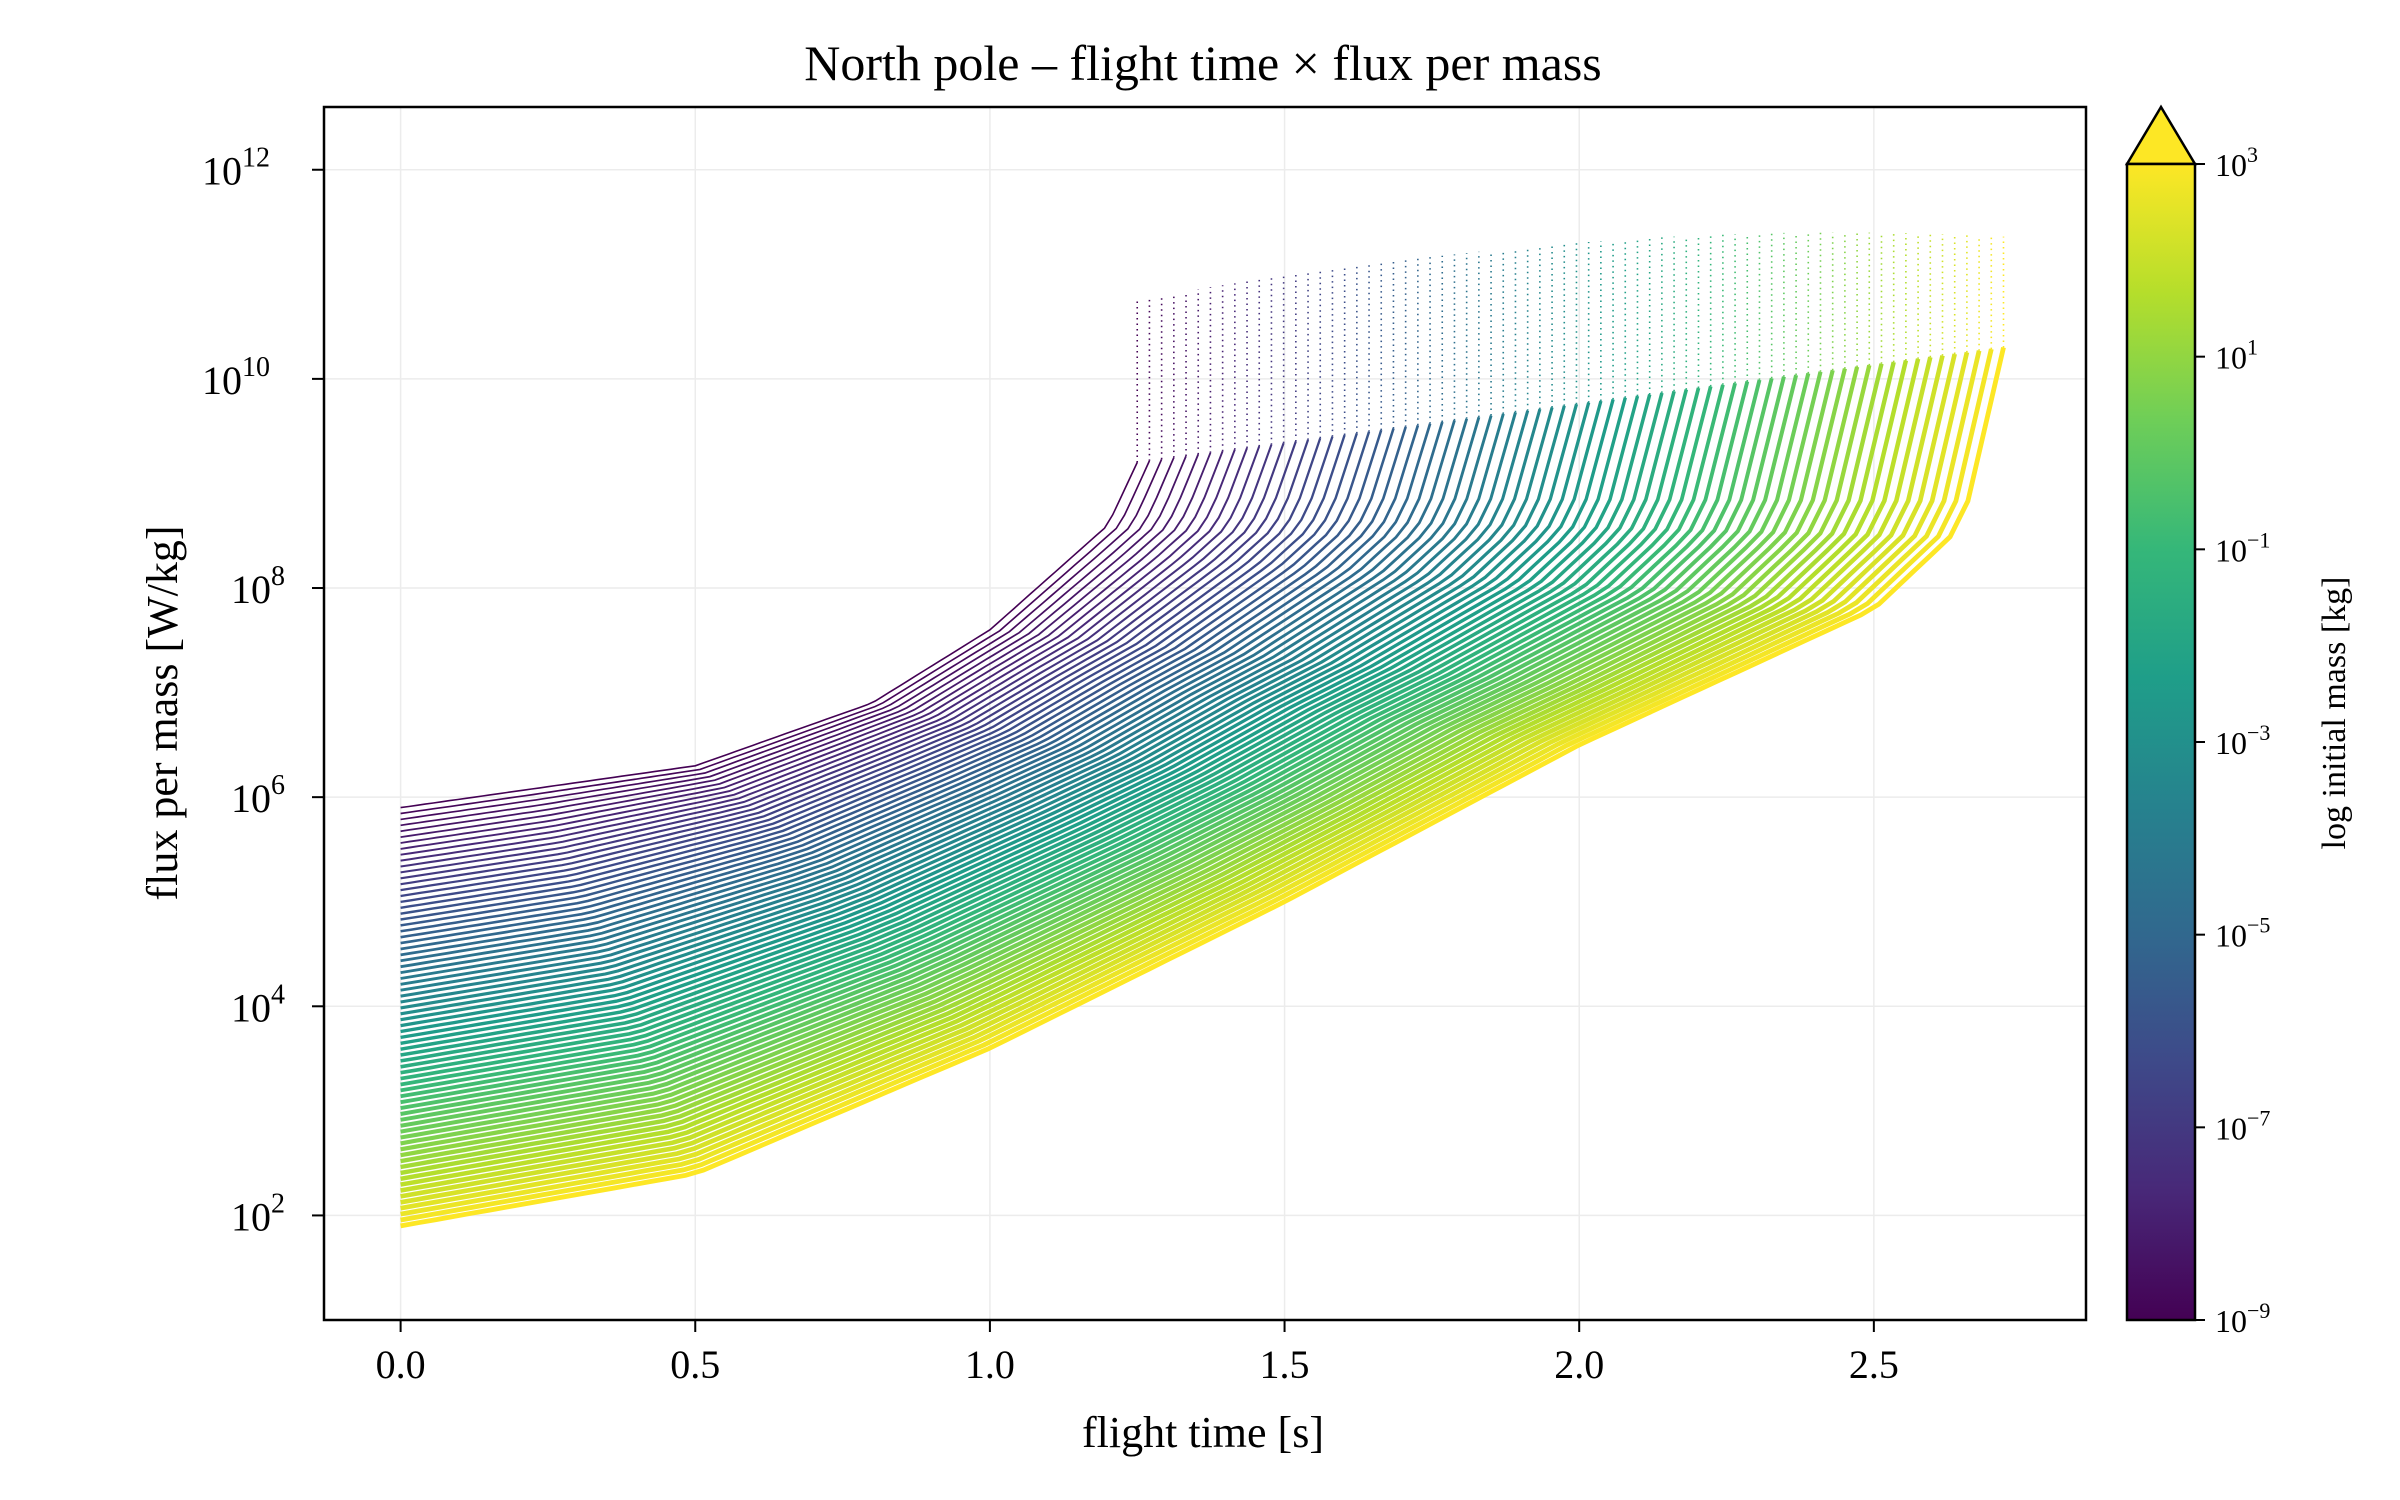  I want to click on x-axis: 0.0 0.5 1.0 1.5 2.0 2.5, so click(1137, 1353).